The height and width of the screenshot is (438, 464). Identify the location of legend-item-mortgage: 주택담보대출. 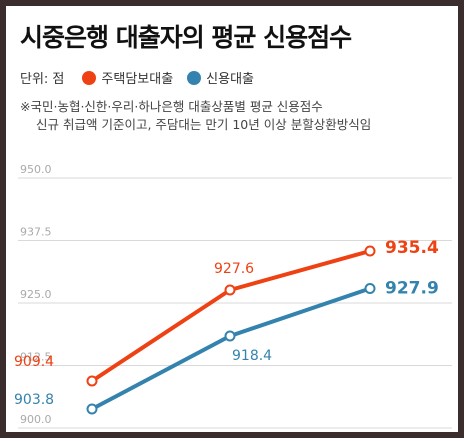
(127, 77).